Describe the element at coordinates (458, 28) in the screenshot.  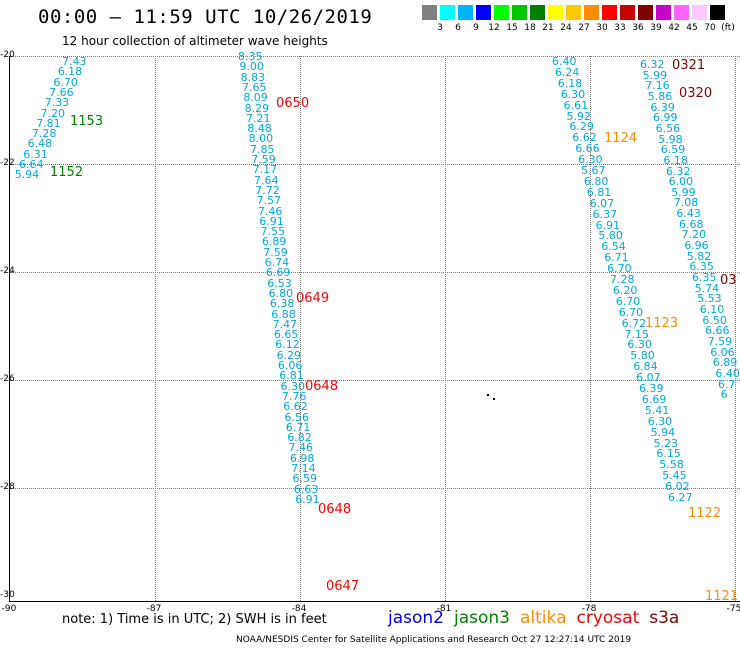
I see `legend-tick: 6` at that location.